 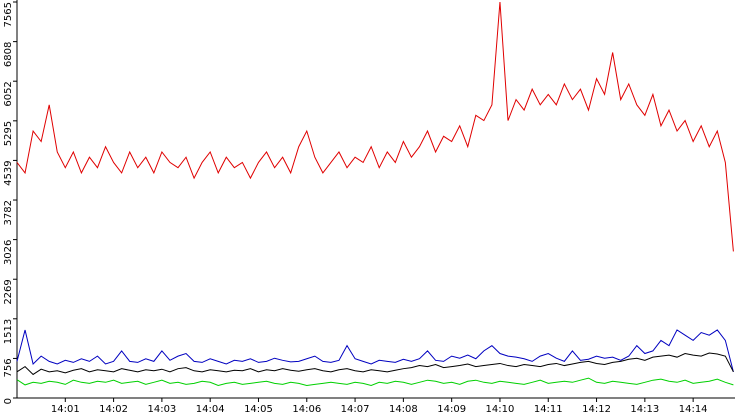 I want to click on x-tick-label: 14:01, so click(x=65, y=409).